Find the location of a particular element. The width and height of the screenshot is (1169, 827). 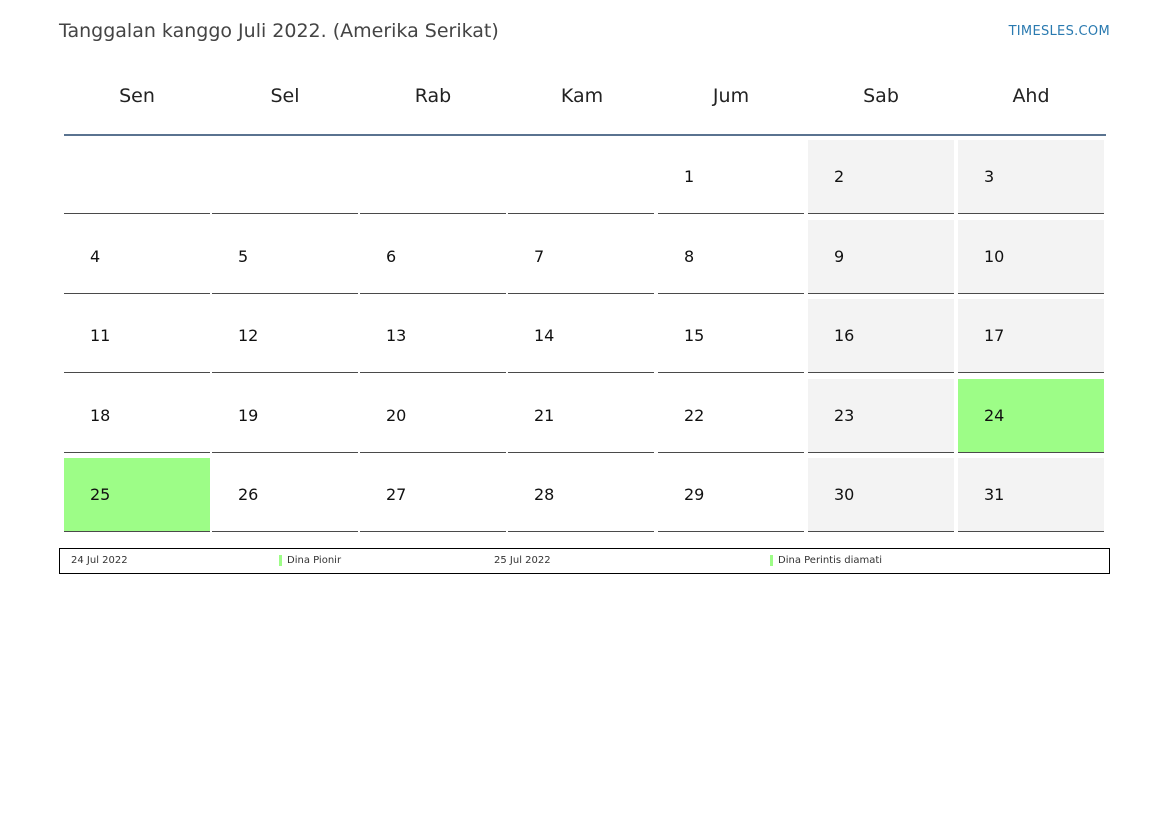

day-number: 21 is located at coordinates (544, 415).